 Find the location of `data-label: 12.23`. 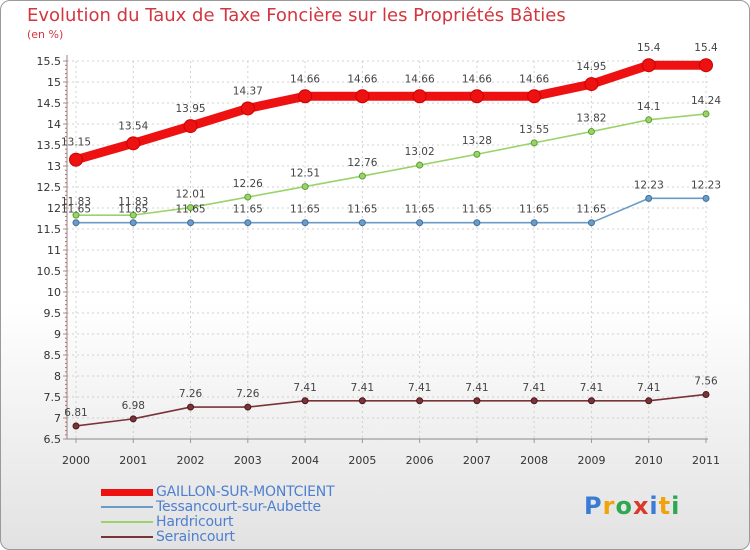

data-label: 12.23 is located at coordinates (649, 185).